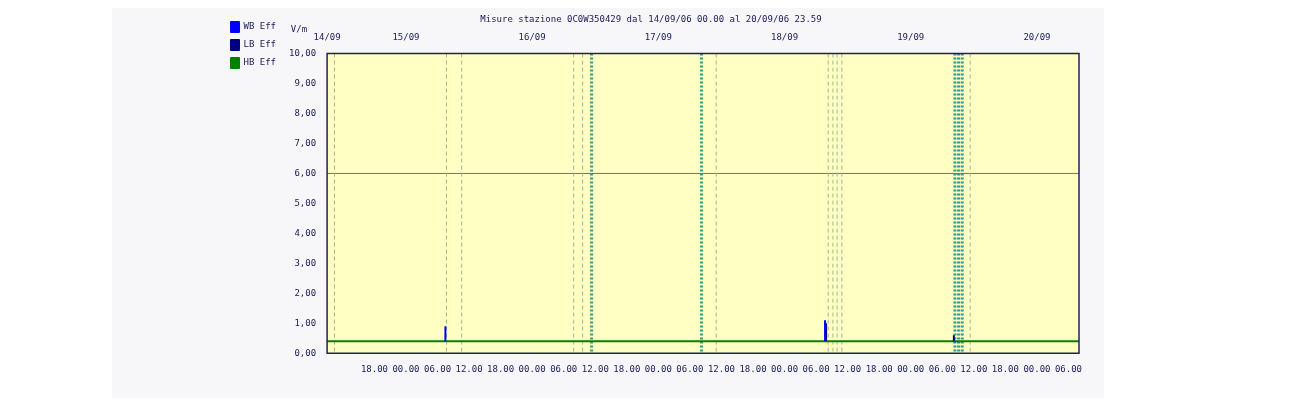 The image size is (1312, 413). I want to click on x2-tick-label: 17/09, so click(658, 36).